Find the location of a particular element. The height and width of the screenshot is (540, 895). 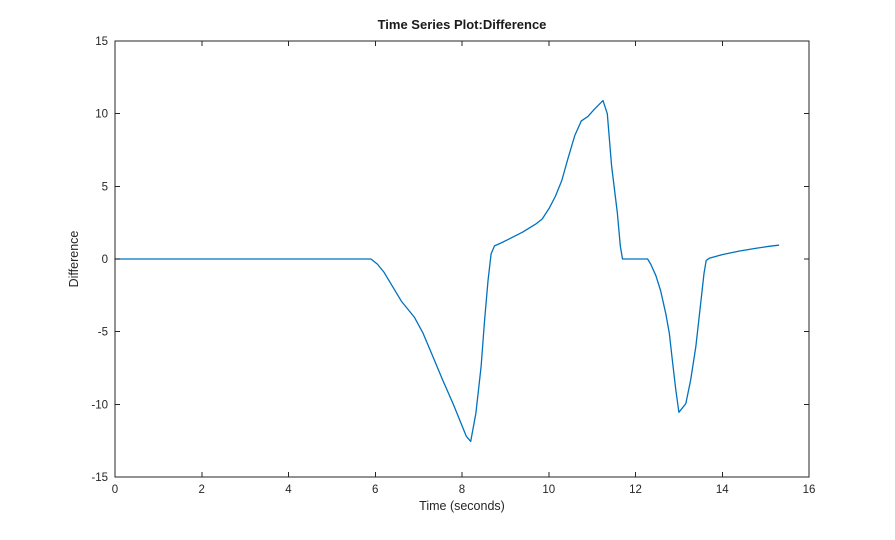

x-tick-label: 8 is located at coordinates (462, 490).